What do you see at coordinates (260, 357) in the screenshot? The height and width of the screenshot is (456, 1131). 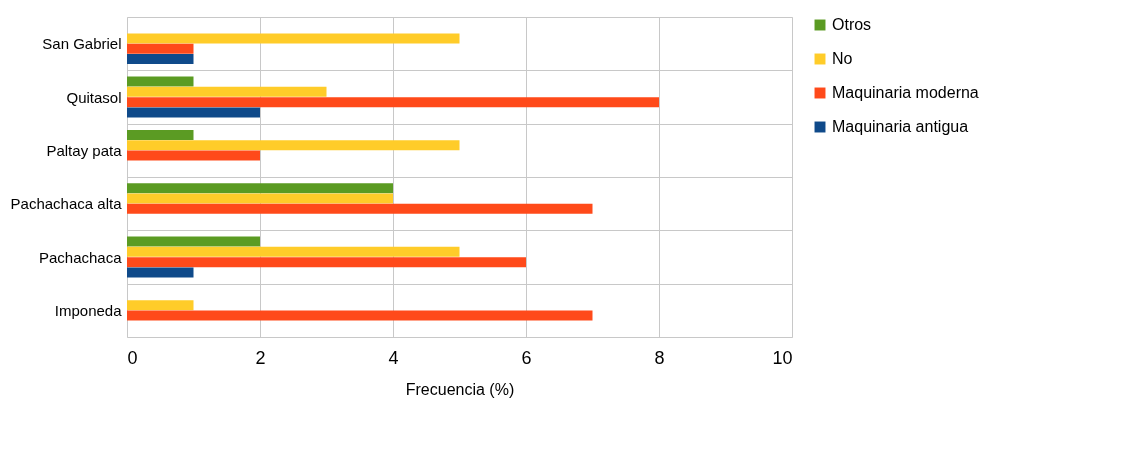 I see `x-tick-label: 2` at bounding box center [260, 357].